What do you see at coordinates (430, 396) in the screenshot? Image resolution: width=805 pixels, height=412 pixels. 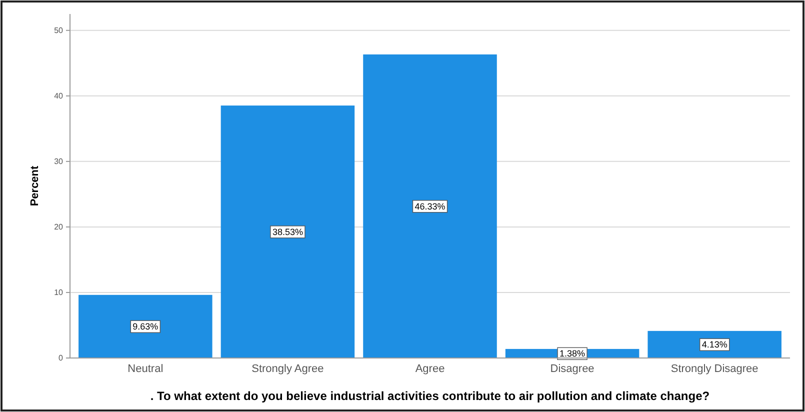 I see `x-axis-title: . To what extent do you believe industrial activities contribute to air pollution and climate change?` at bounding box center [430, 396].